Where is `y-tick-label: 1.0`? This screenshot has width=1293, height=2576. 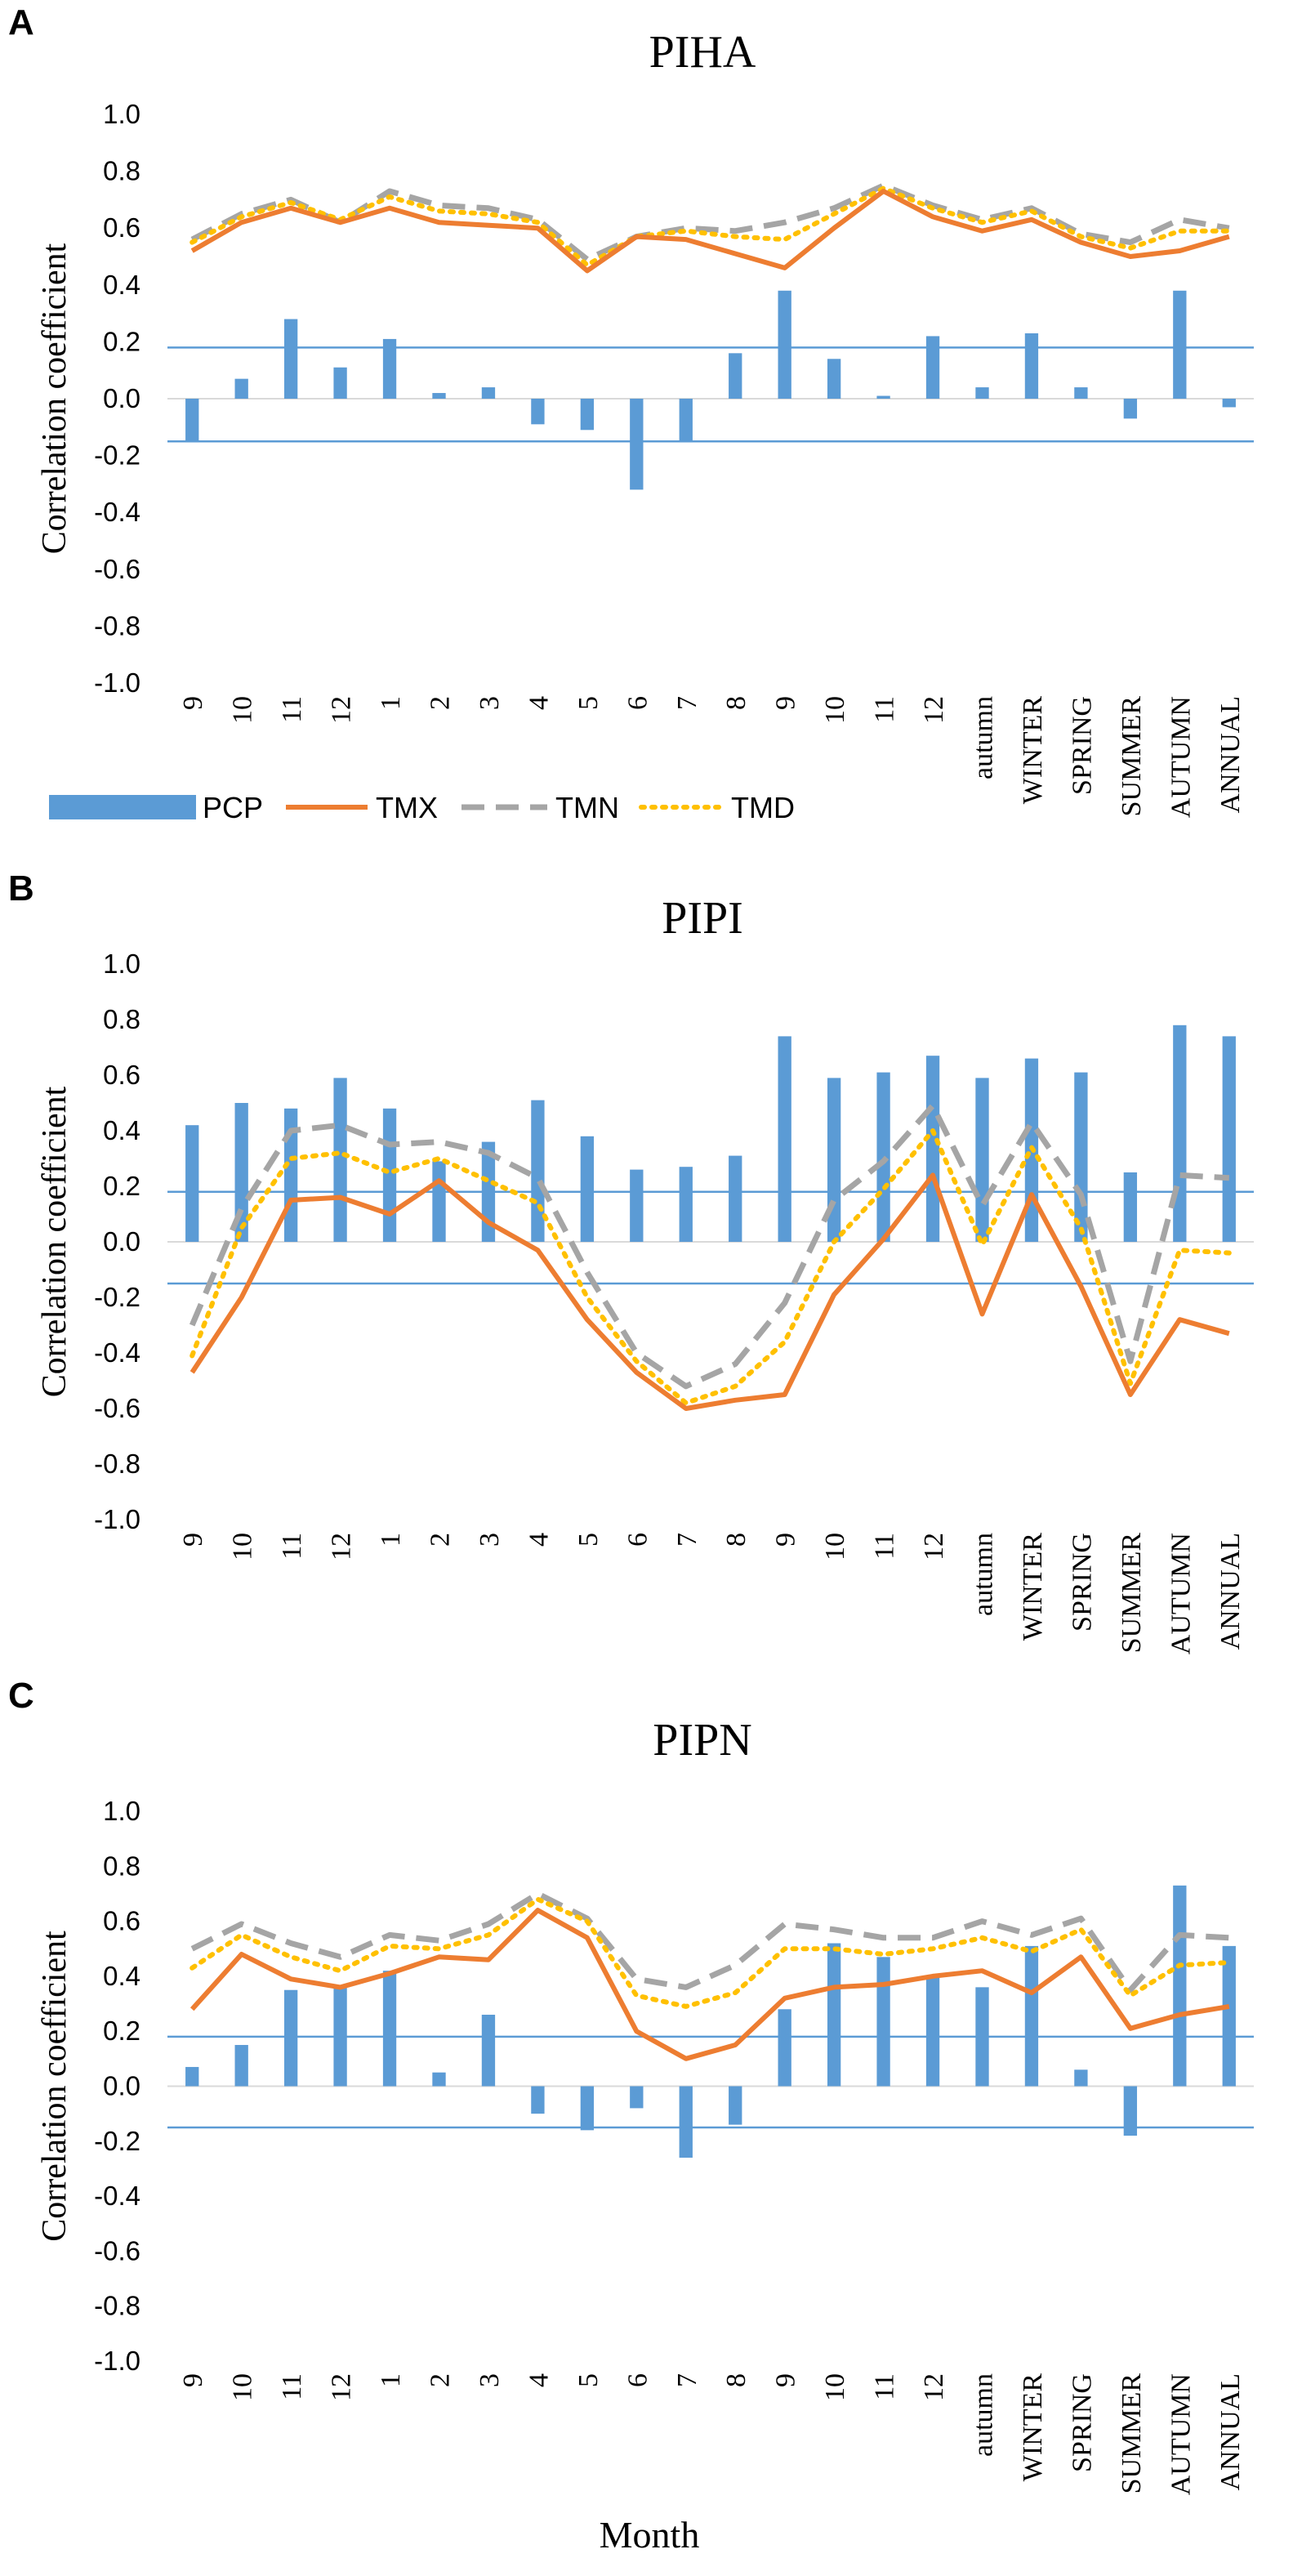 y-tick-label: 1.0 is located at coordinates (121, 114).